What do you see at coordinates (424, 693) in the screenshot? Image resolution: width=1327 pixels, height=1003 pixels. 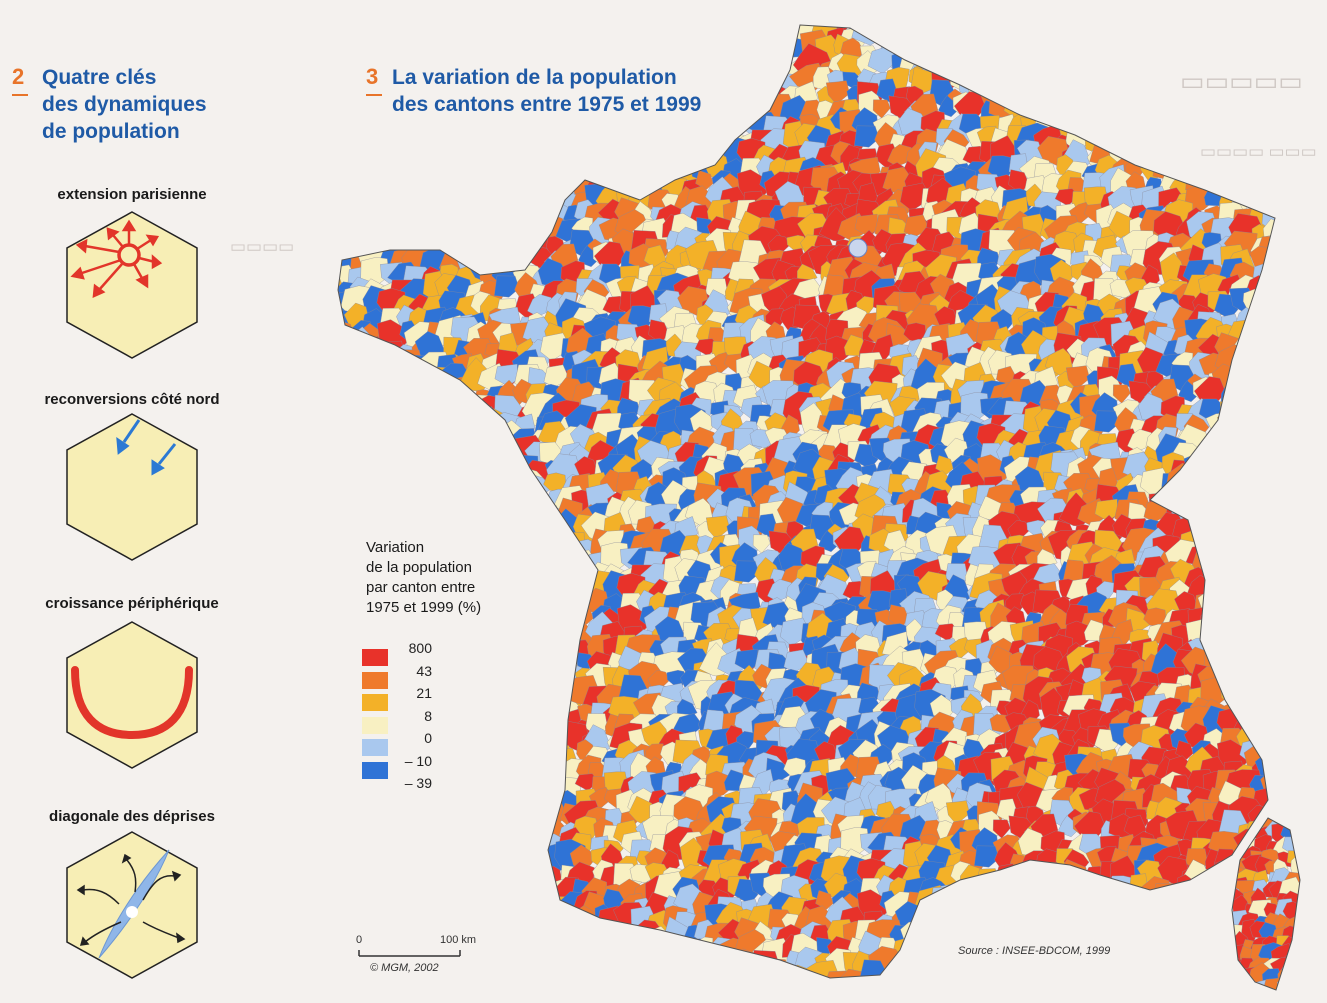 I see `legend-class-value: 21` at bounding box center [424, 693].